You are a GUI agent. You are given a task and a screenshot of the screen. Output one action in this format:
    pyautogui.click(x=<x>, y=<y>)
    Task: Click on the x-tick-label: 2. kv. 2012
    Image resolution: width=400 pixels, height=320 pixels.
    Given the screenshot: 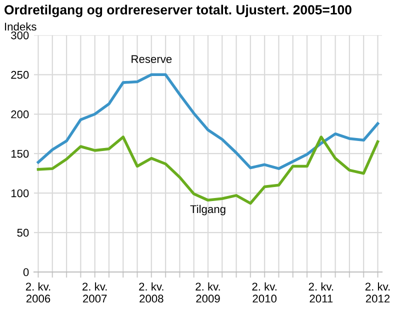 What is the action you would take?
    pyautogui.click(x=377, y=292)
    